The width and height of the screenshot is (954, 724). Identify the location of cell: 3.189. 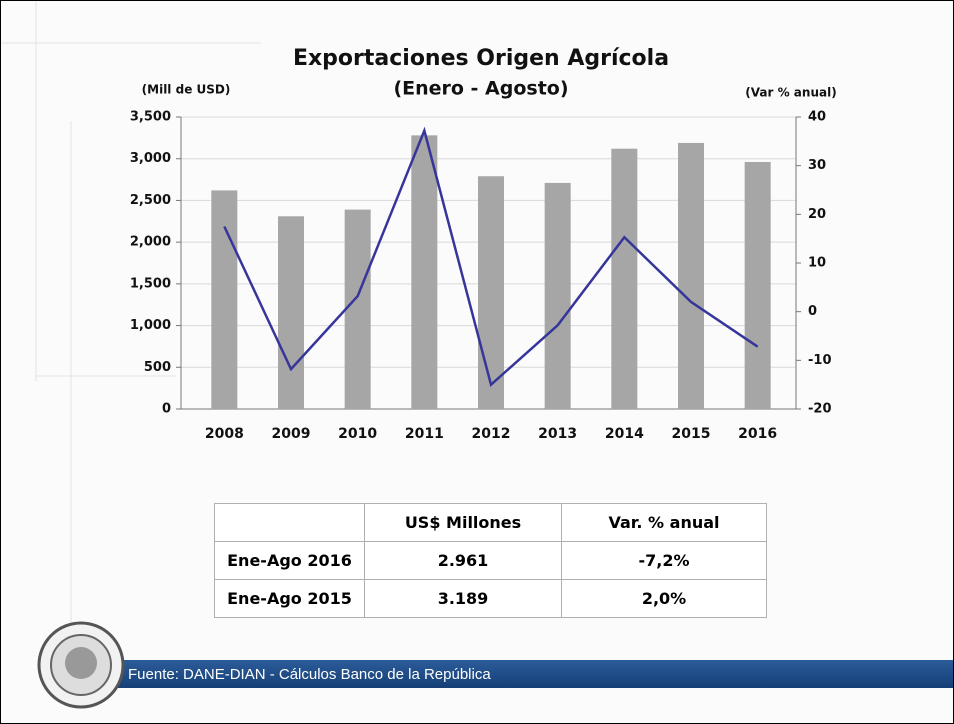
(463, 598).